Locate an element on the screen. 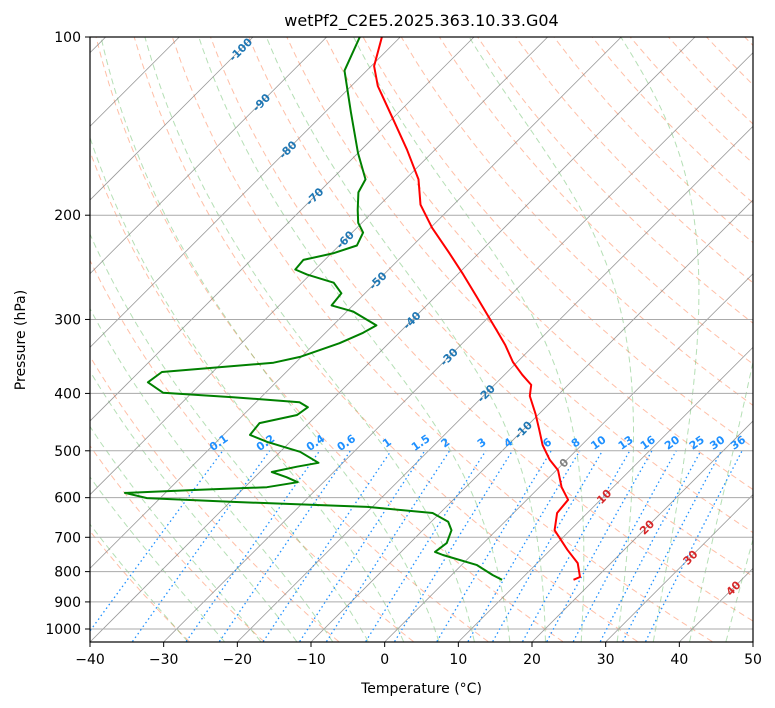 This screenshot has width=775, height=708. isotherm-label: -80 is located at coordinates (287, 149).